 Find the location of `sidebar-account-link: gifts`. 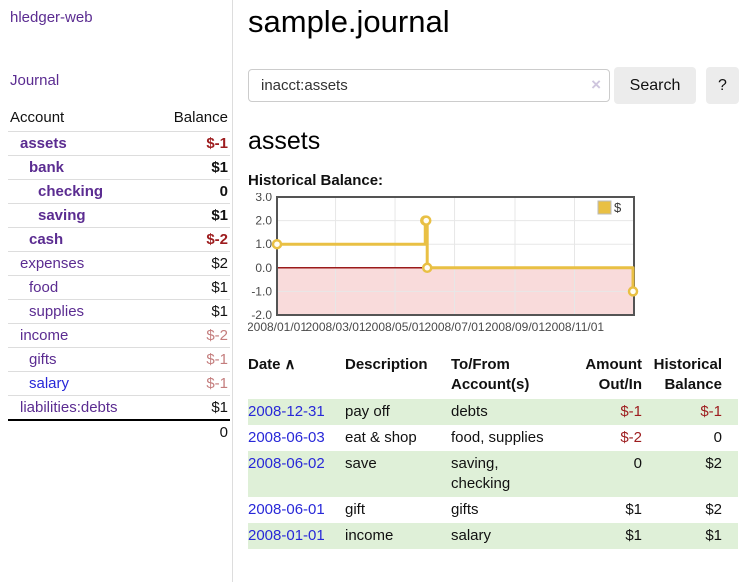

sidebar-account-link: gifts is located at coordinates (43, 359).